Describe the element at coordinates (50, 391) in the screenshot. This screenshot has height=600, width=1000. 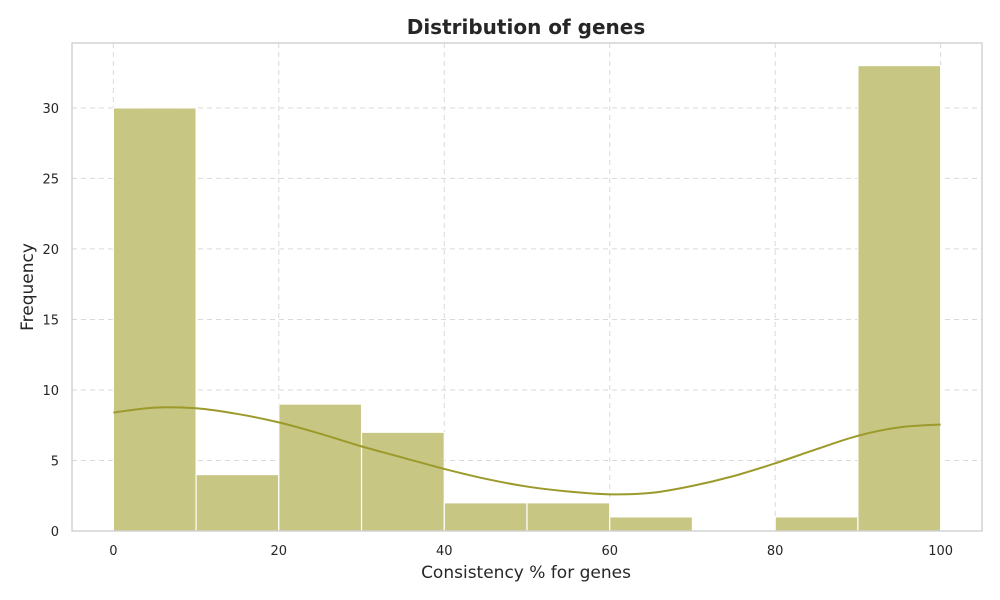
I see `y-tick-label-2: 10` at that location.